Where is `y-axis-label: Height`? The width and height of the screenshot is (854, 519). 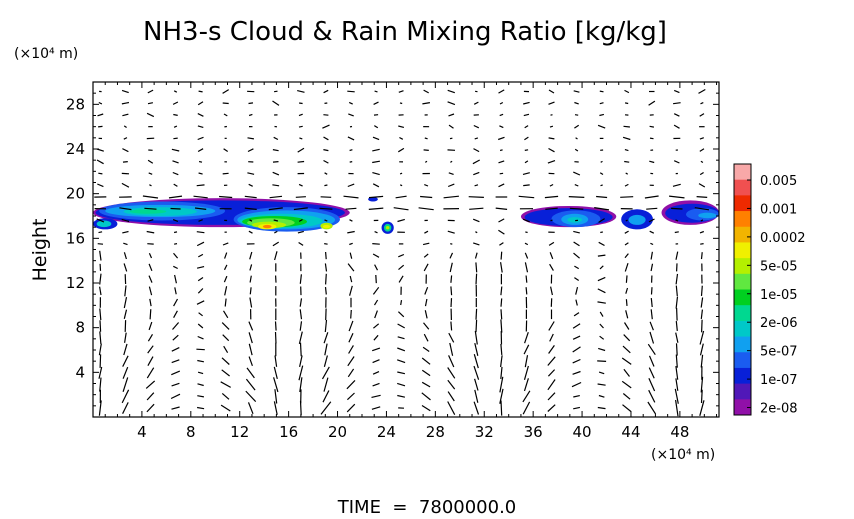
y-axis-label: Height is located at coordinates (40, 250).